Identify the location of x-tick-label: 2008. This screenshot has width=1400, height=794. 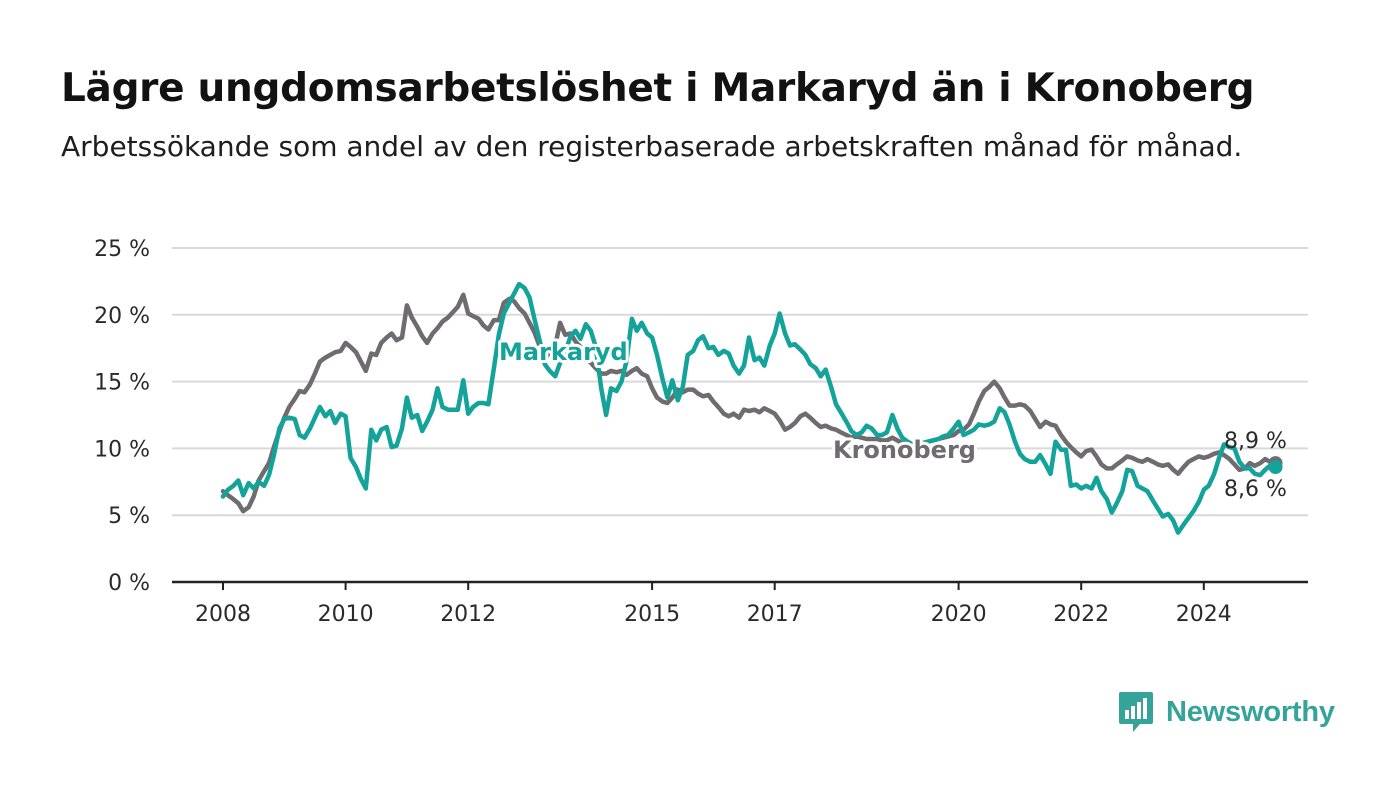
(223, 614).